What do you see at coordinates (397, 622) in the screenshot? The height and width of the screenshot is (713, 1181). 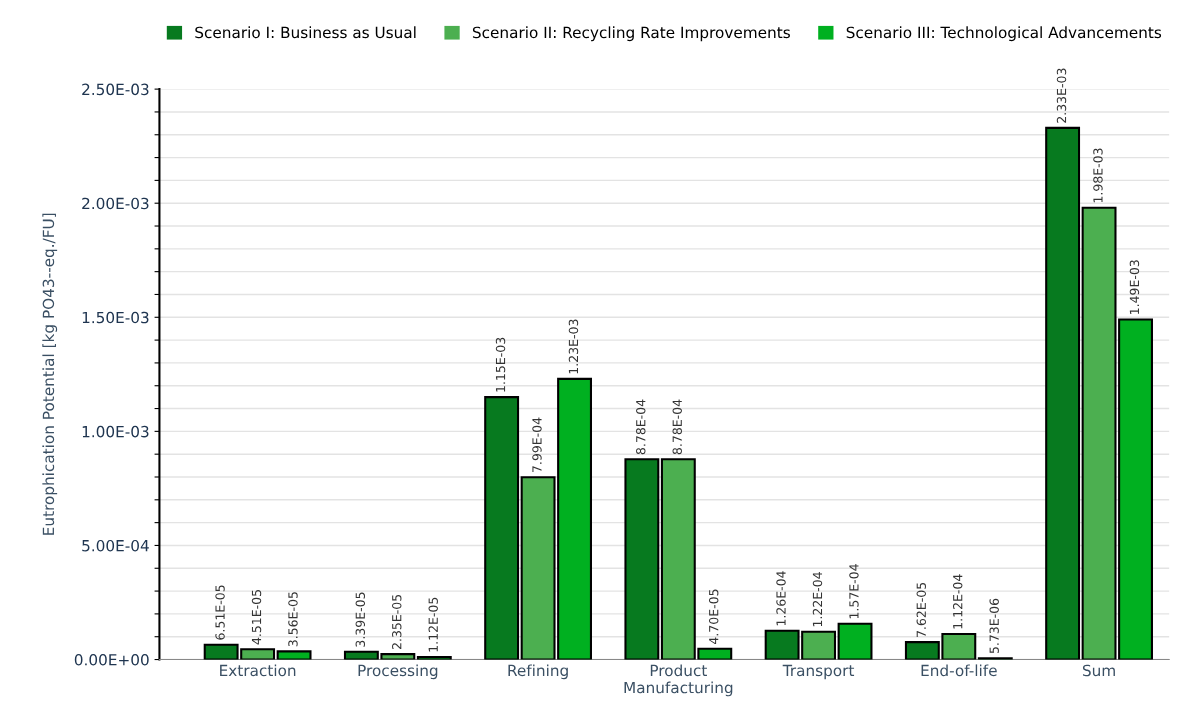 I see `data-label: 2.35E-05` at bounding box center [397, 622].